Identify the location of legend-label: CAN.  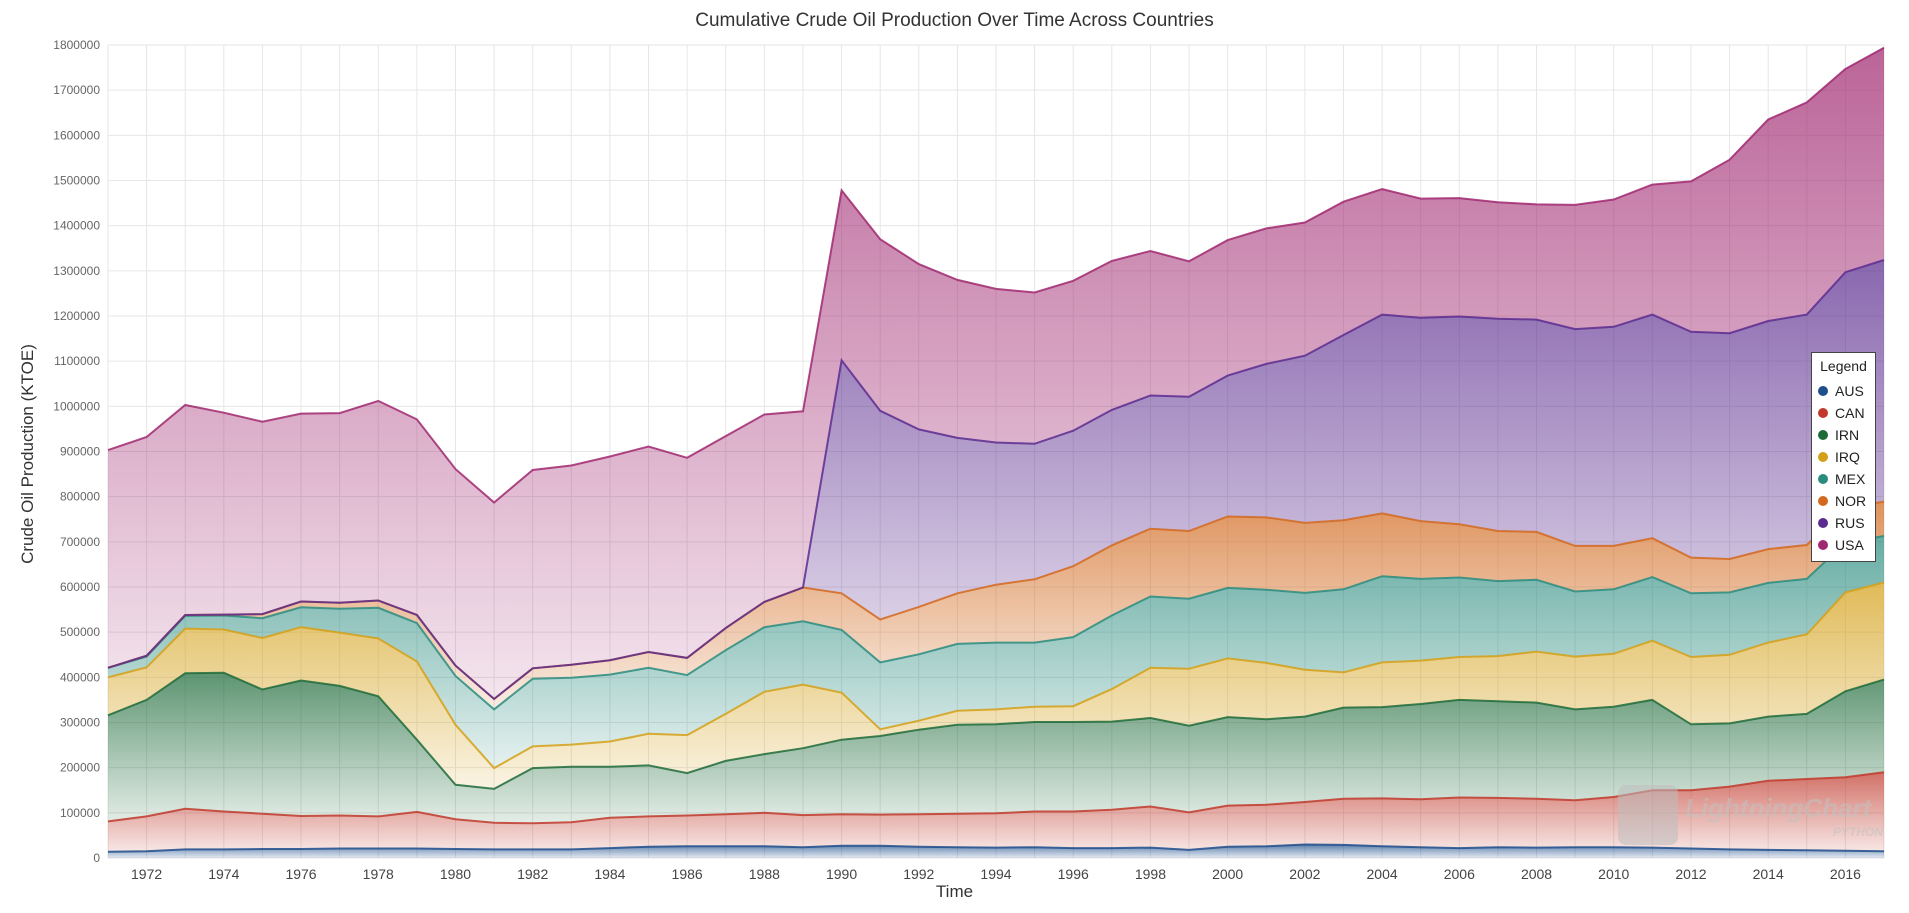
(1850, 413).